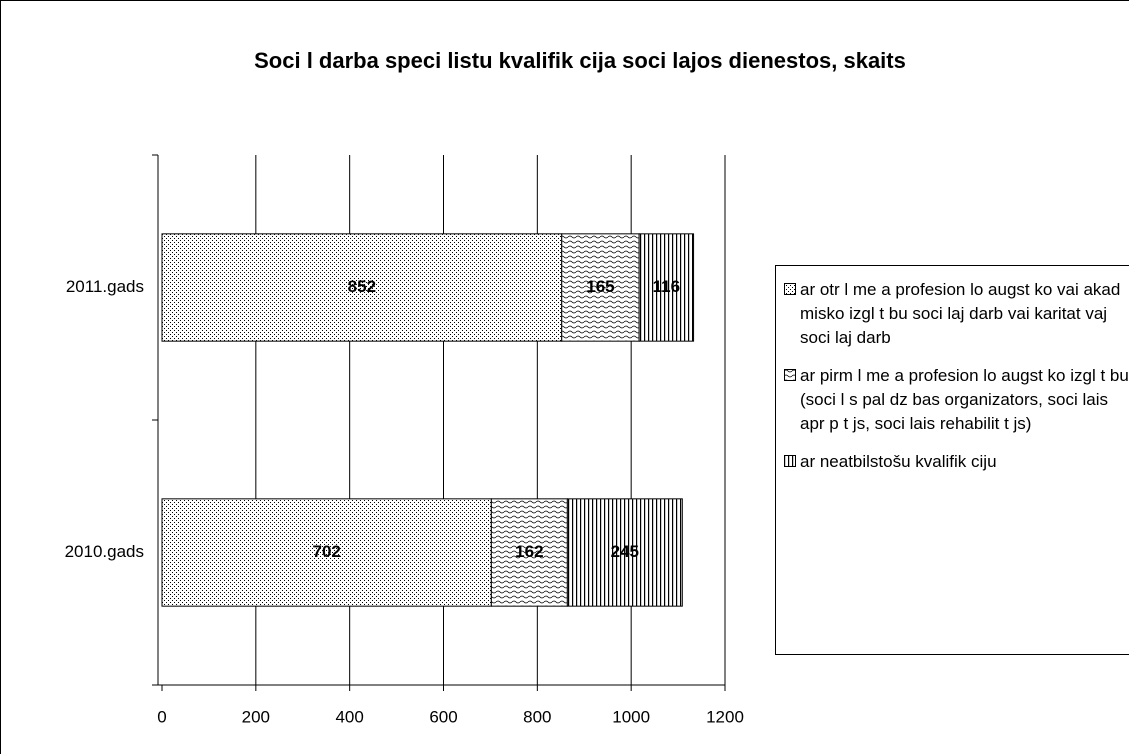 Image resolution: width=1129 pixels, height=754 pixels. I want to click on x-tick-label: 1000, so click(631, 716).